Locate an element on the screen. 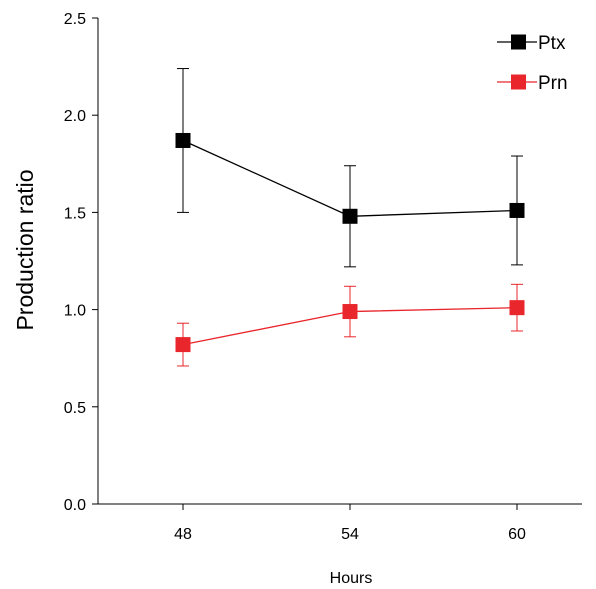  legend-item-ptx: Ptx is located at coordinates (531, 43).